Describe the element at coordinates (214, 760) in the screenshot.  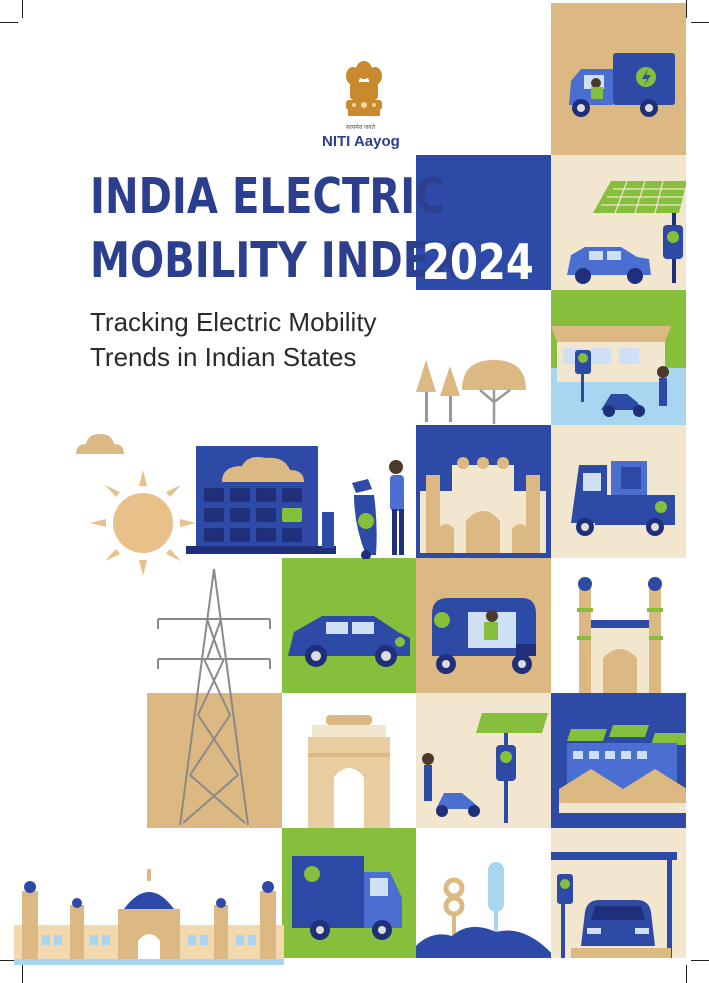
I see `tile-tower-base` at that location.